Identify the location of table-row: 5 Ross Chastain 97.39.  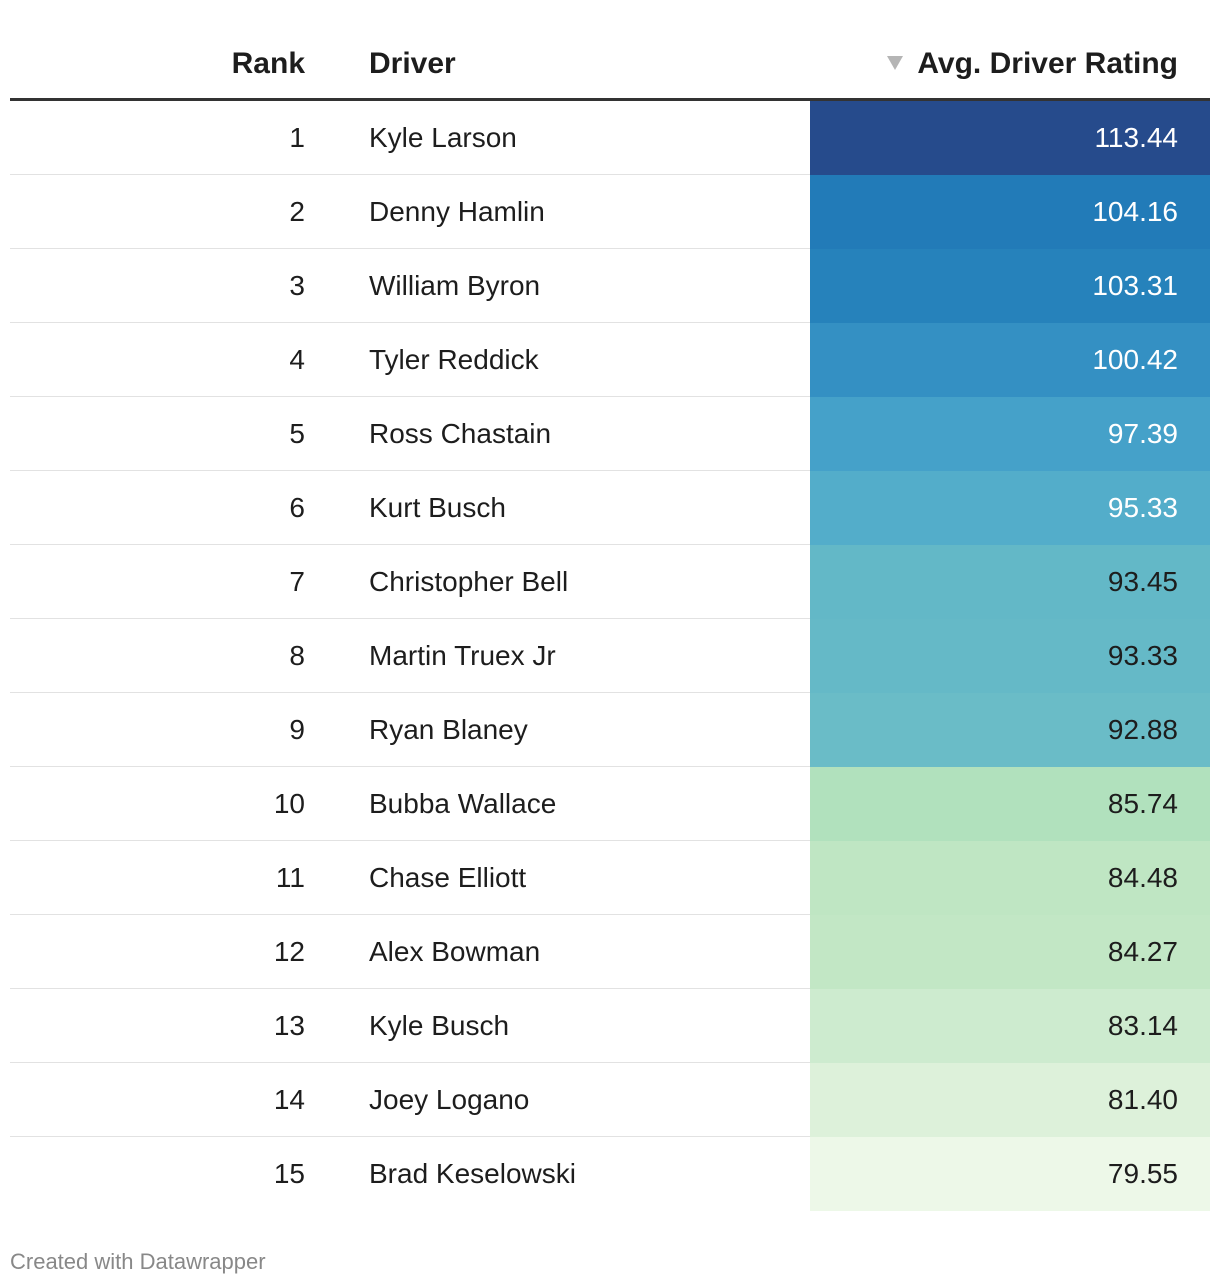
(610, 434).